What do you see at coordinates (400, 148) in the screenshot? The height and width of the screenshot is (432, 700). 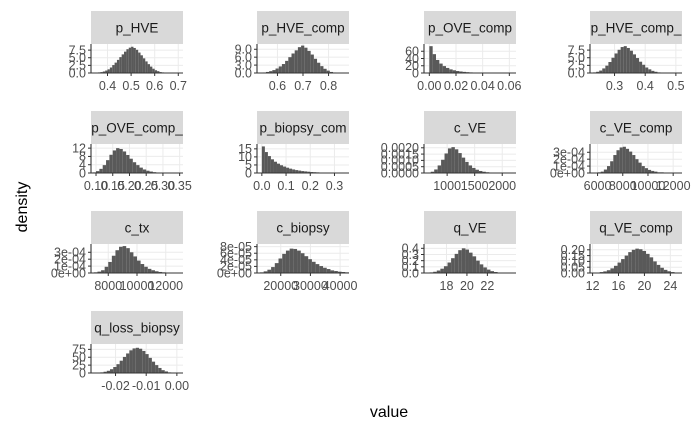 I see `y-tick-label: 0.0020` at bounding box center [400, 148].